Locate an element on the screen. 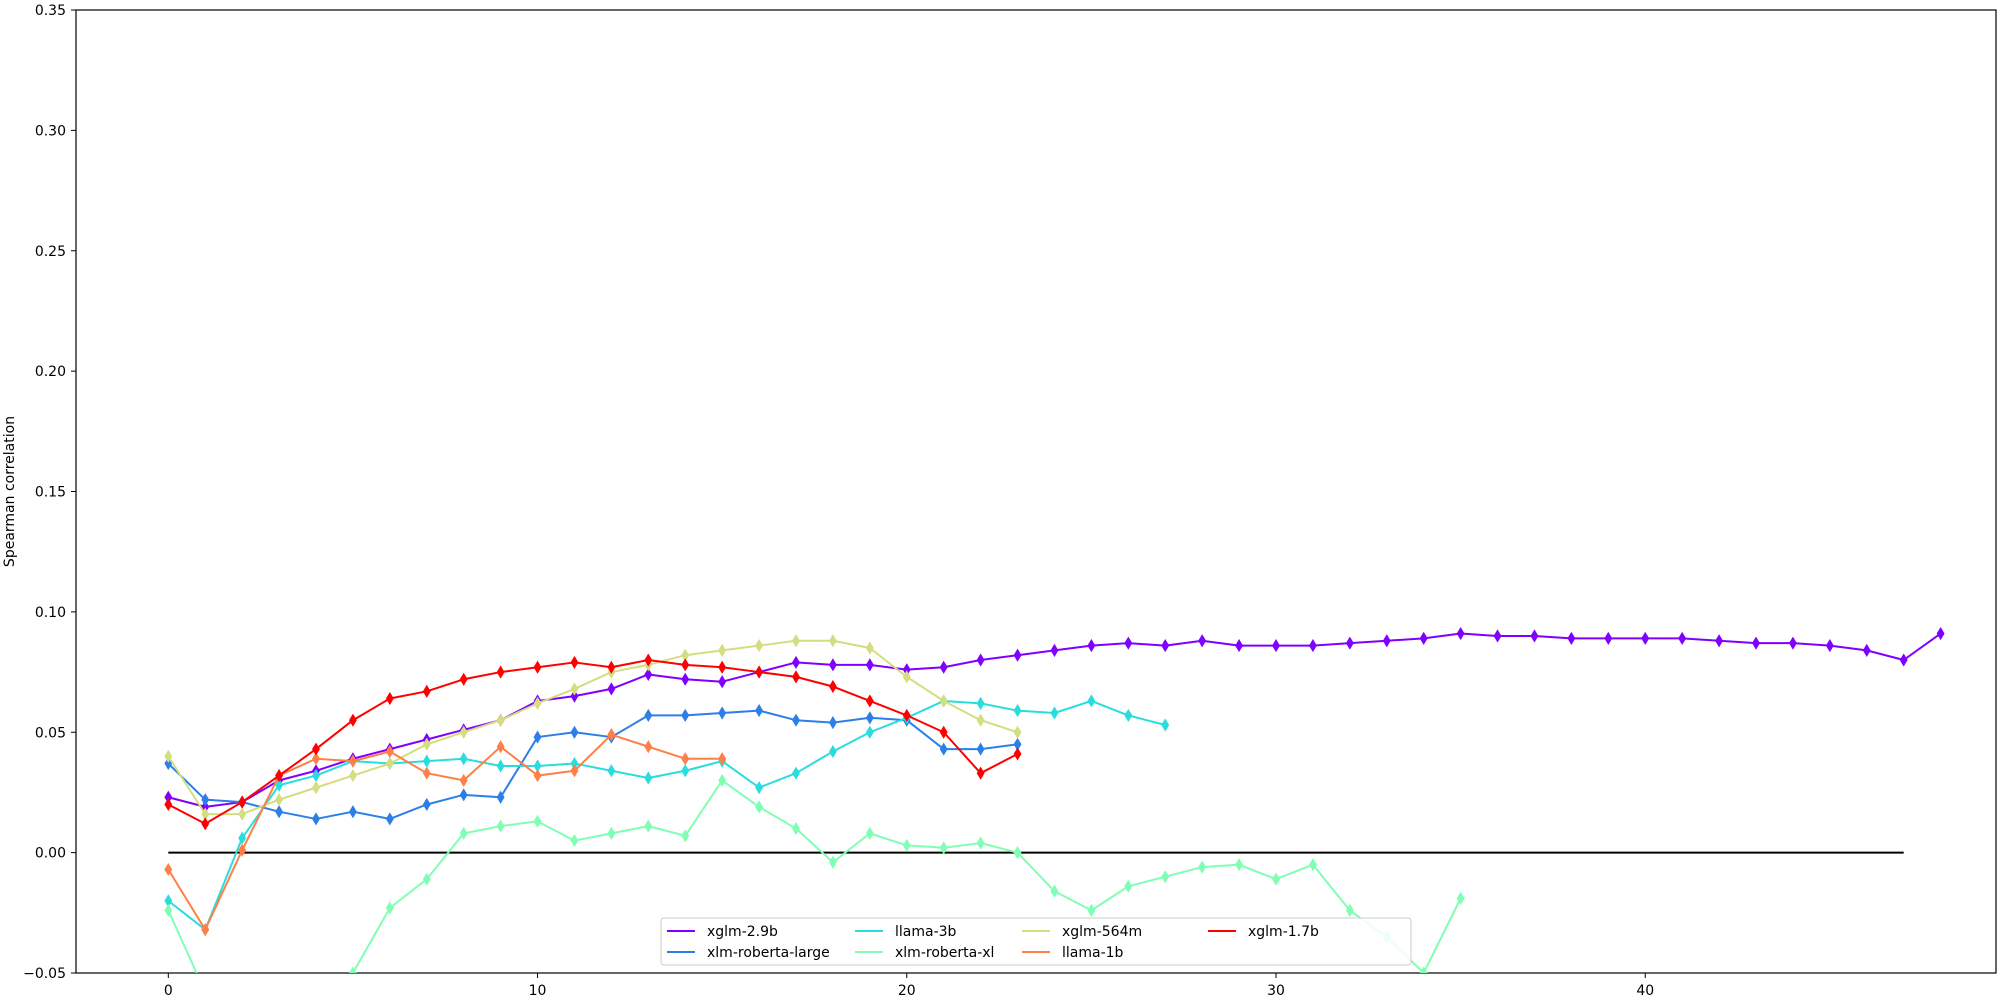 The height and width of the screenshot is (1000, 2000). series-llama-1b is located at coordinates (445, 832).